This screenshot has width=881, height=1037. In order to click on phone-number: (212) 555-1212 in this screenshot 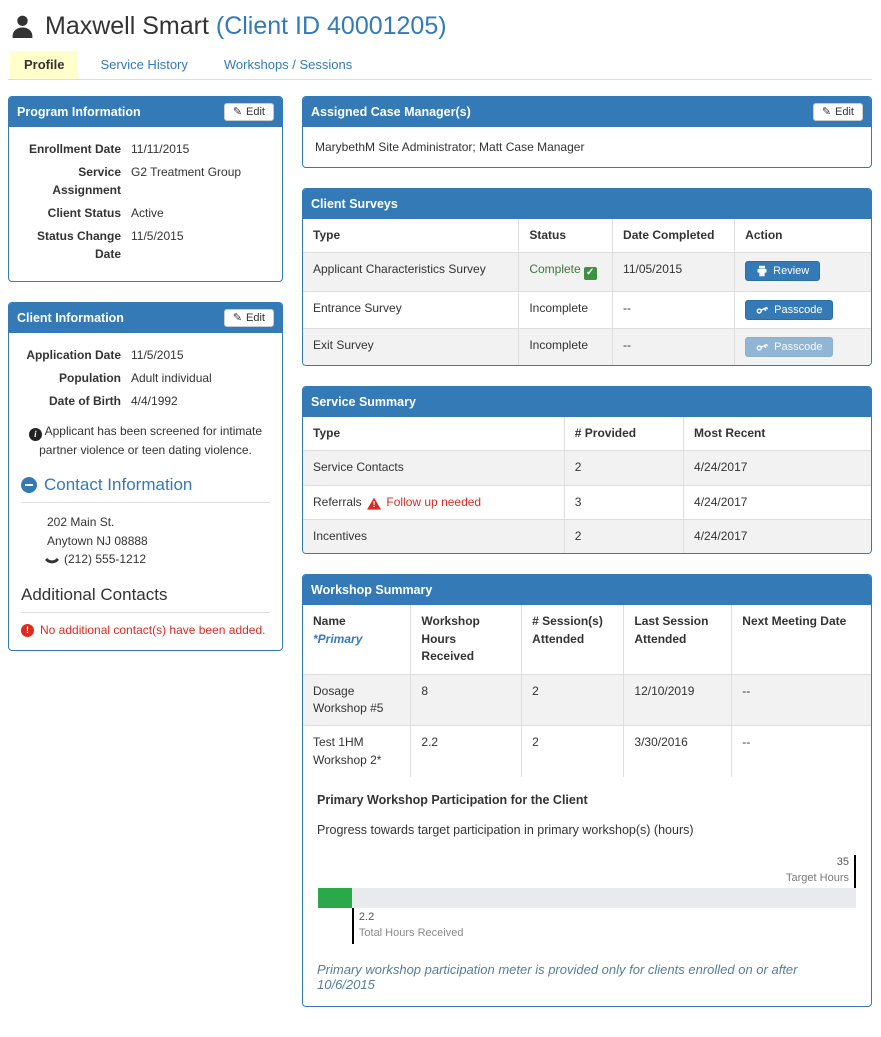, I will do `click(105, 559)`.